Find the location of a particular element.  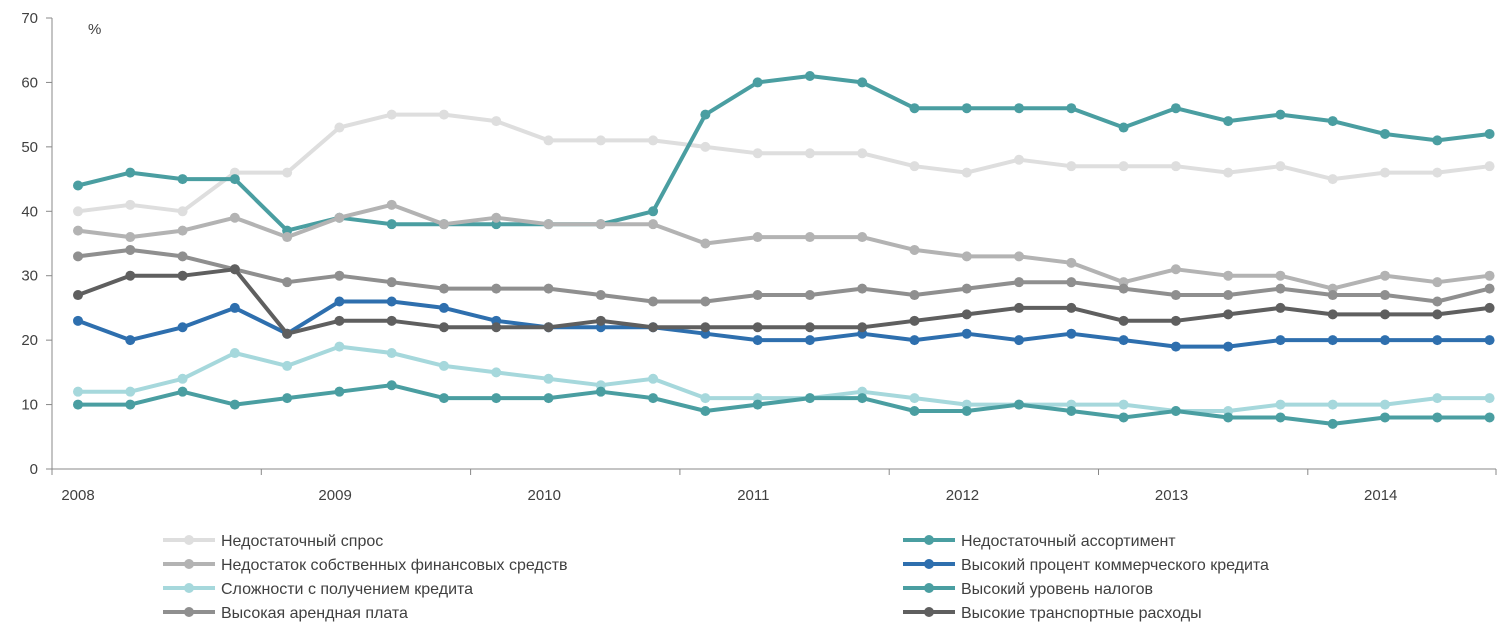

legend-label: Высокий уровень налогов is located at coordinates (1057, 589).